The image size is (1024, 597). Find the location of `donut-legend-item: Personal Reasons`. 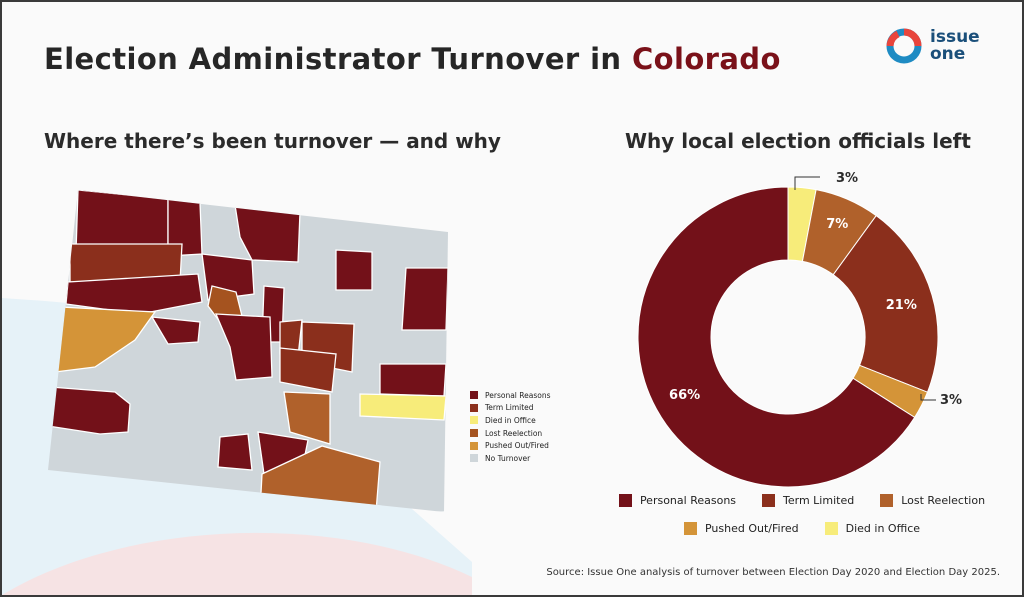

donut-legend-item: Personal Reasons is located at coordinates (677, 500).